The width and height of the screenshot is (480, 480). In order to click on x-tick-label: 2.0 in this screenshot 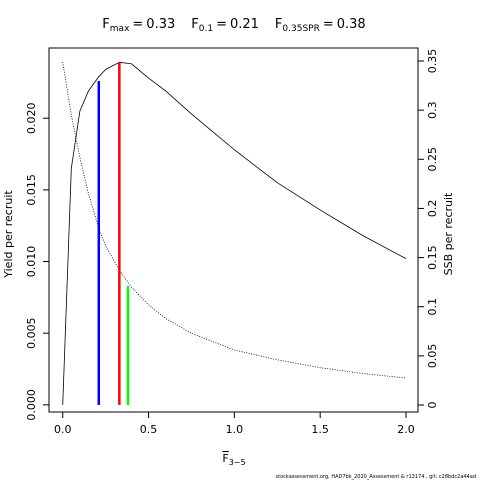, I will do `click(406, 429)`.